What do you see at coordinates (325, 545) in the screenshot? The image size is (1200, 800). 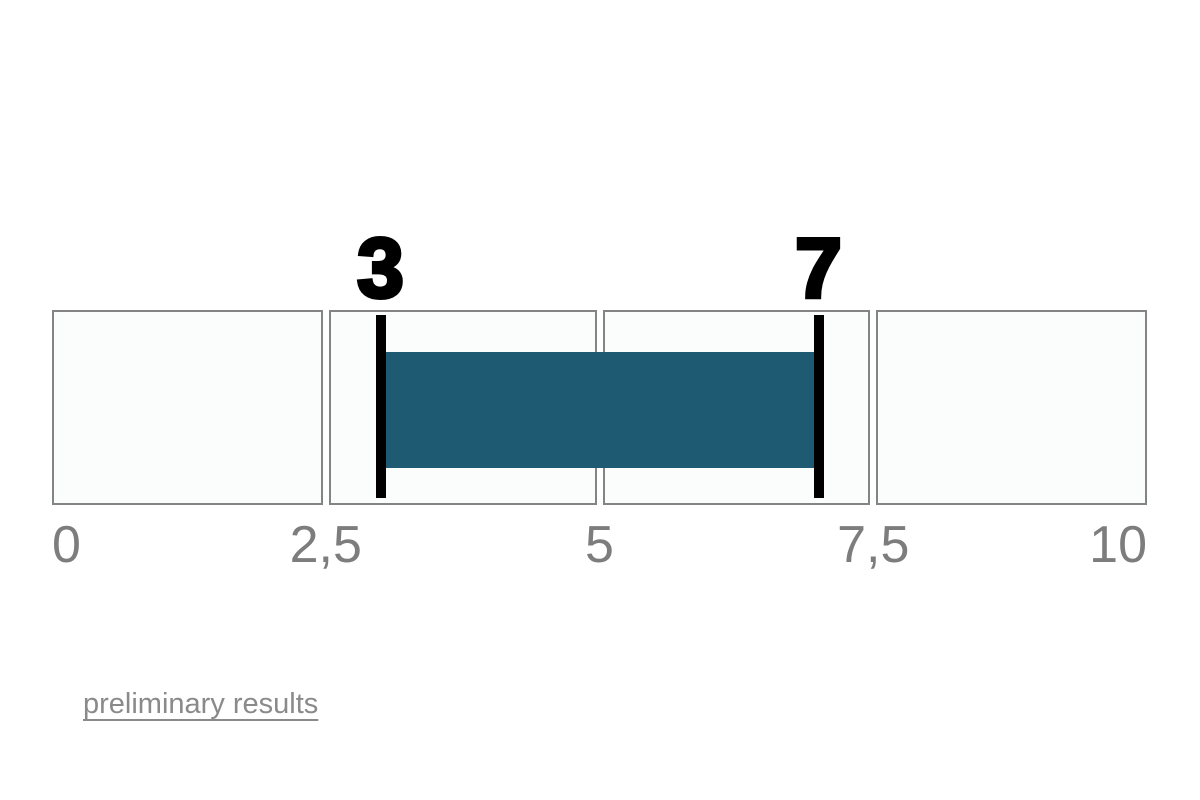 I see `axis-tick-label: 2,5` at bounding box center [325, 545].